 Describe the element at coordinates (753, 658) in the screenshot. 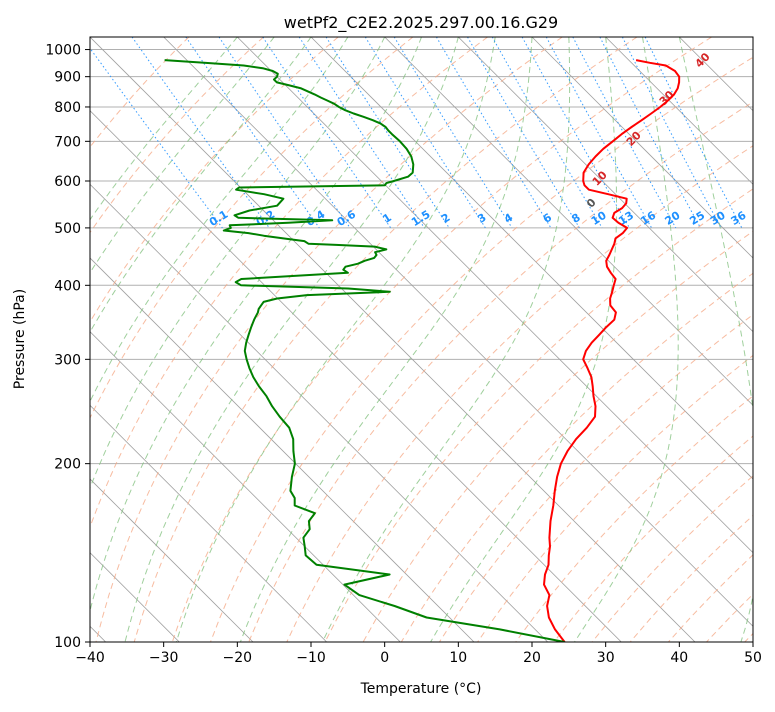

I see `x-tick-label: 50` at that location.